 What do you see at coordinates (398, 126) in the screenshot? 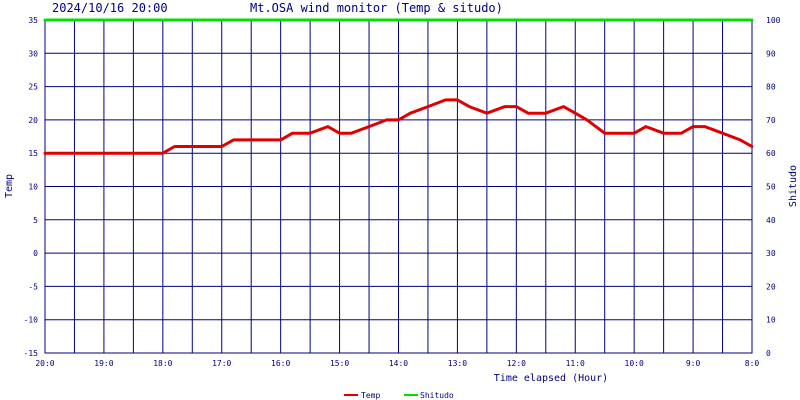
I see `series-line-temp` at bounding box center [398, 126].